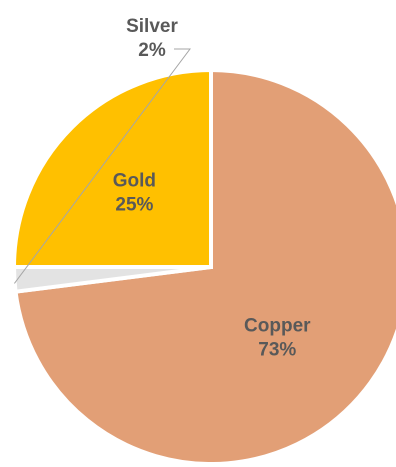 This screenshot has width=396, height=467. What do you see at coordinates (152, 50) in the screenshot?
I see `slice-value-silver: 2%` at bounding box center [152, 50].